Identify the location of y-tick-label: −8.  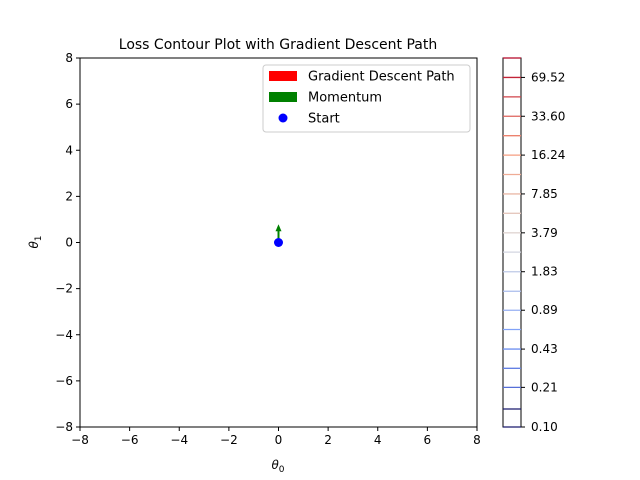
(64, 427).